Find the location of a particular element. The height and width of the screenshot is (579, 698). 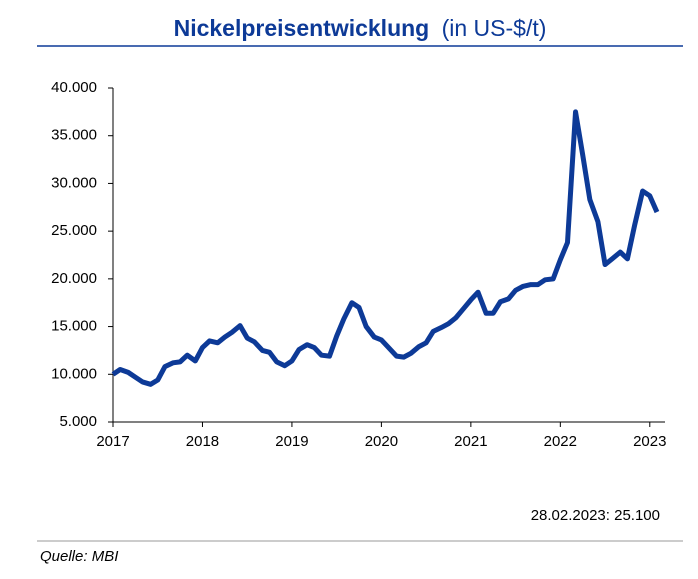

x-tick-label: 2023 is located at coordinates (649, 441).